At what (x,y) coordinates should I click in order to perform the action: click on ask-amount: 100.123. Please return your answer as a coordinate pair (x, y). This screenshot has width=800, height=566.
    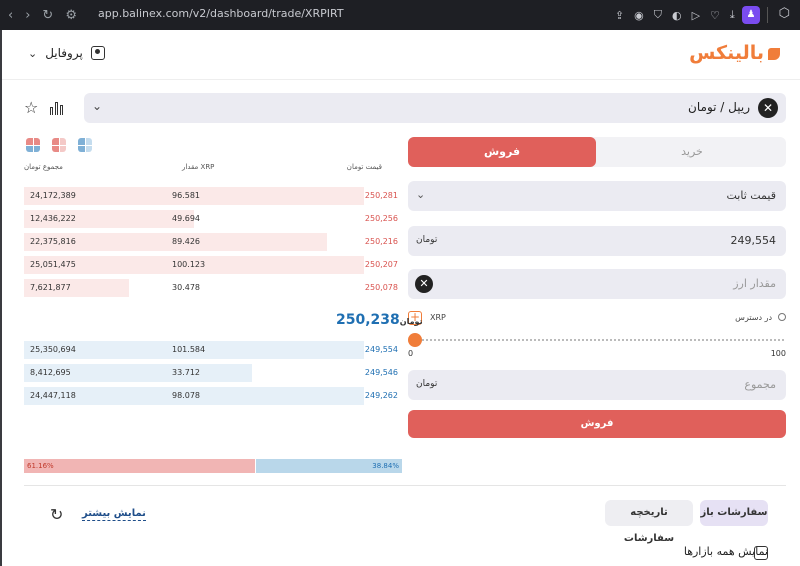
    Looking at the image, I should click on (189, 264).